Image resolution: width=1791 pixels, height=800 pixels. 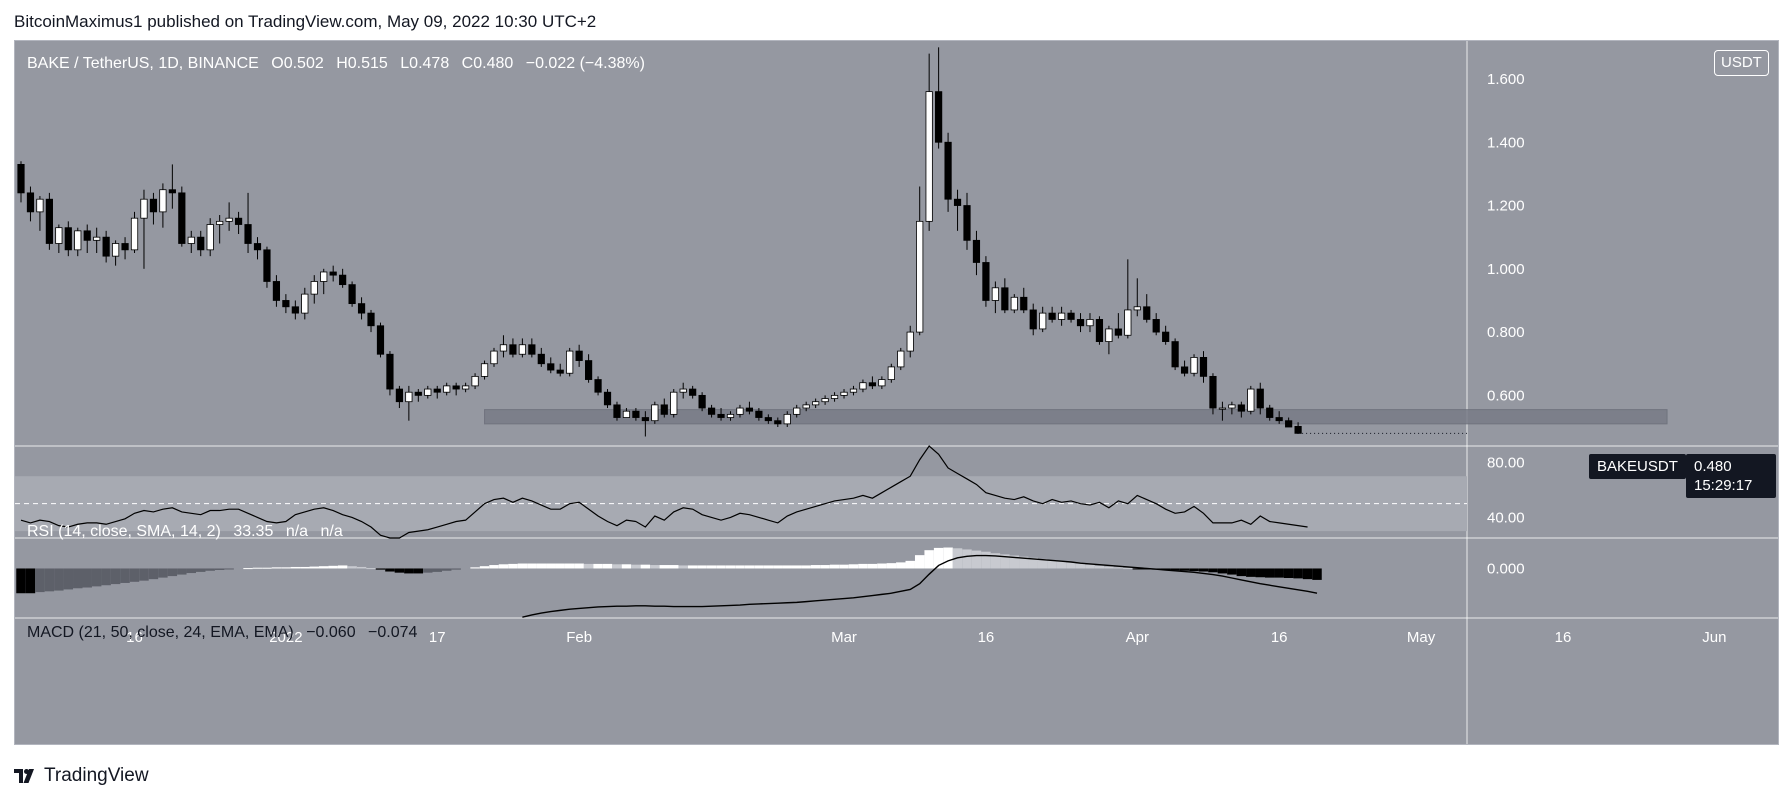 I want to click on time-tick-label: May, so click(x=1421, y=637).